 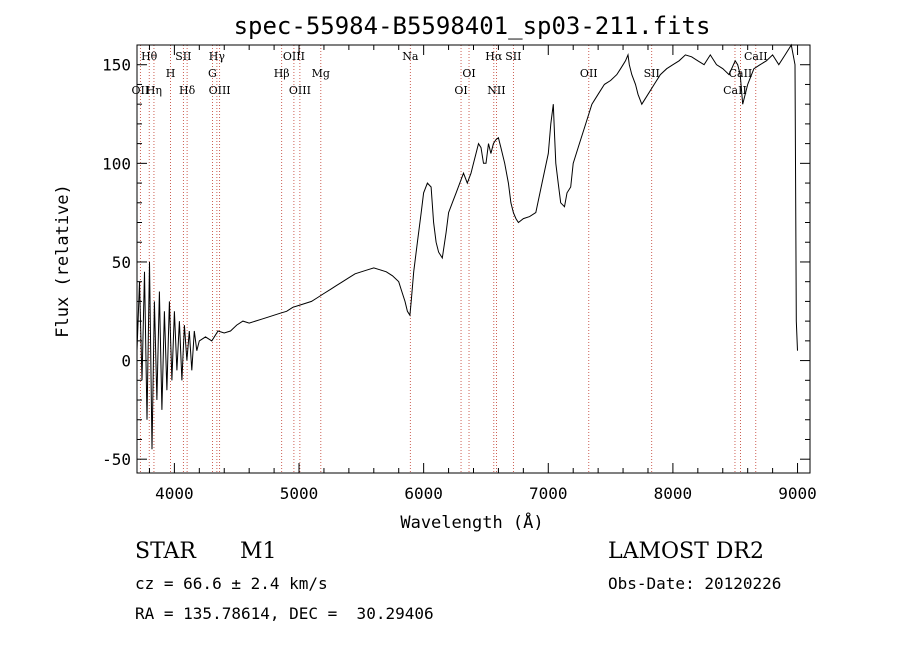 I want to click on y-tick-label: 150, so click(x=116, y=65).